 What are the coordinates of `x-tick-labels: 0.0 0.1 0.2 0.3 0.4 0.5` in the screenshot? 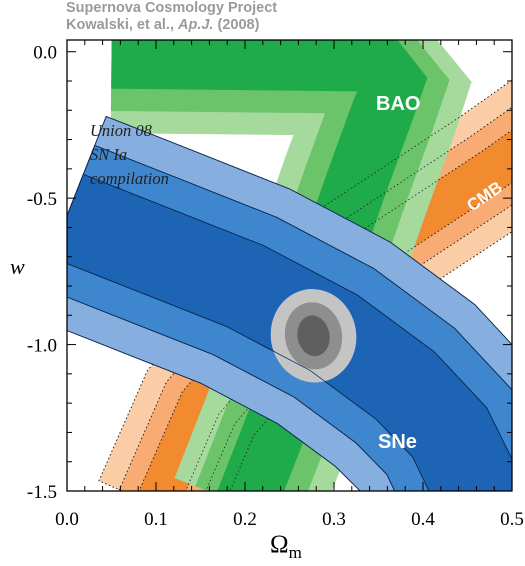 It's located at (289, 519).